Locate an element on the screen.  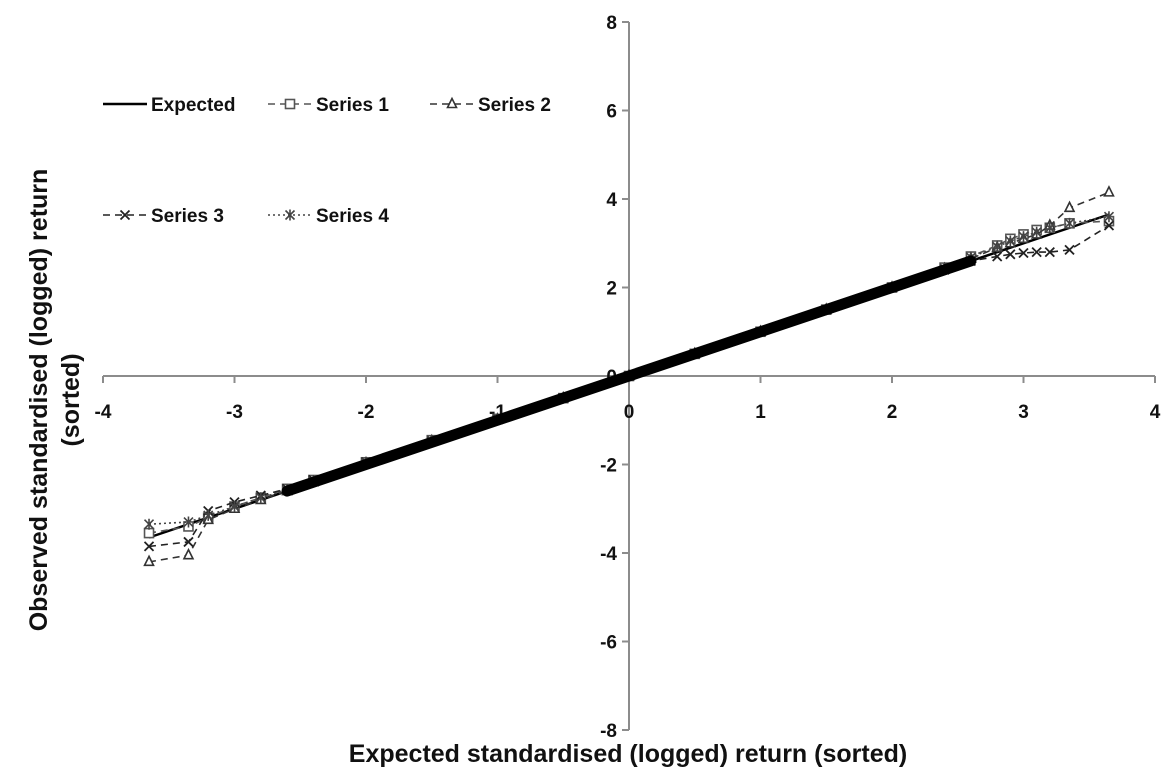
y-tick-label: -6 is located at coordinates (608, 643).